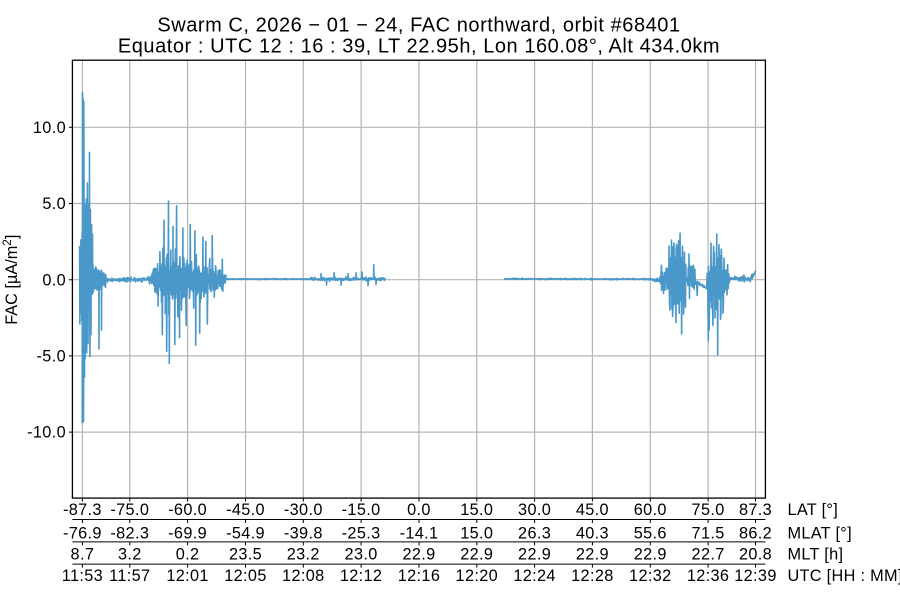  Describe the element at coordinates (592, 510) in the screenshot. I see `svg-text: 45.0` at that location.